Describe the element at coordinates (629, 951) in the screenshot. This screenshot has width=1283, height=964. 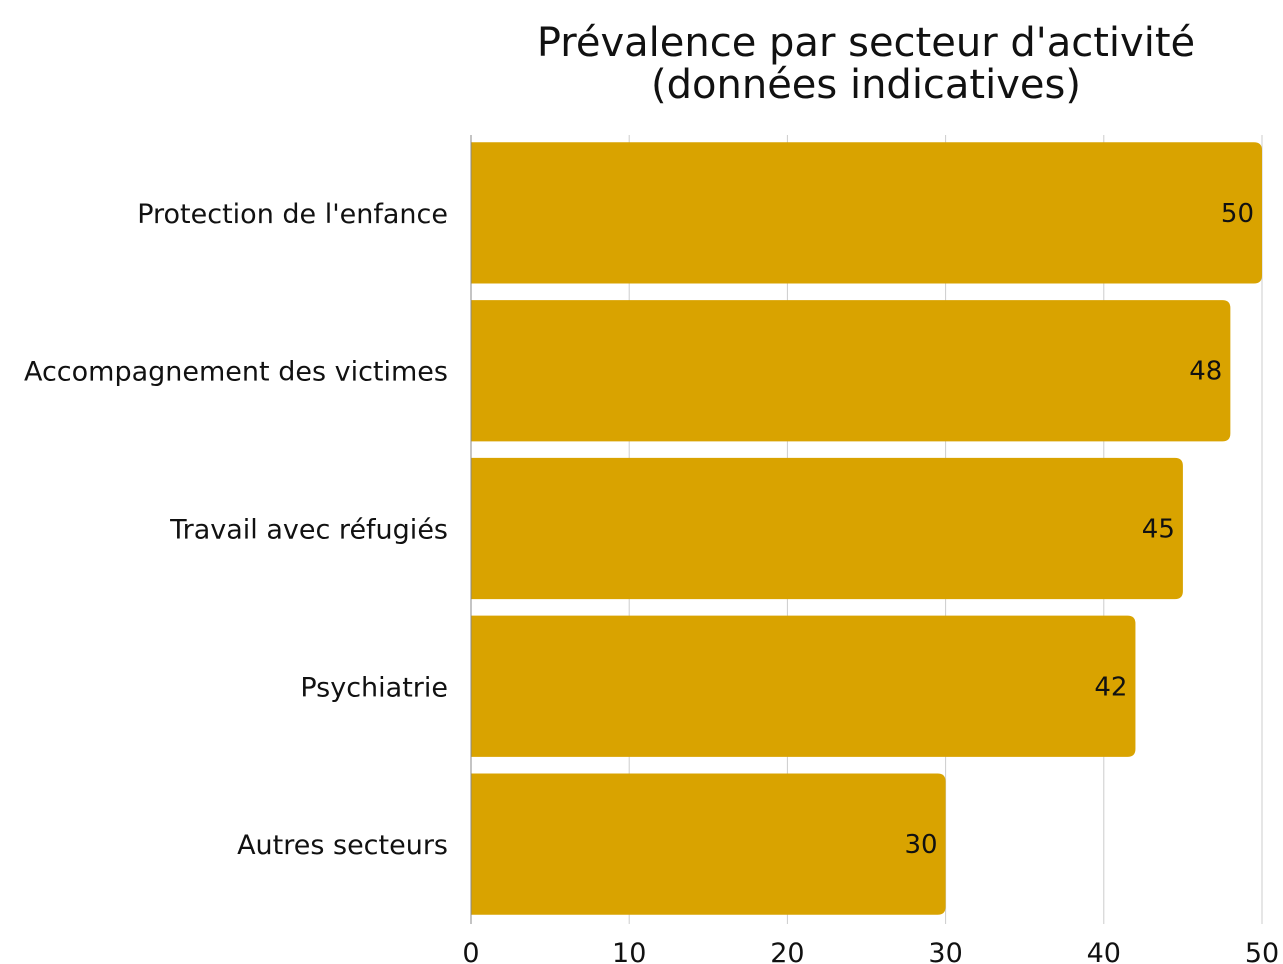
I see `x-tick-label-10: 10` at that location.